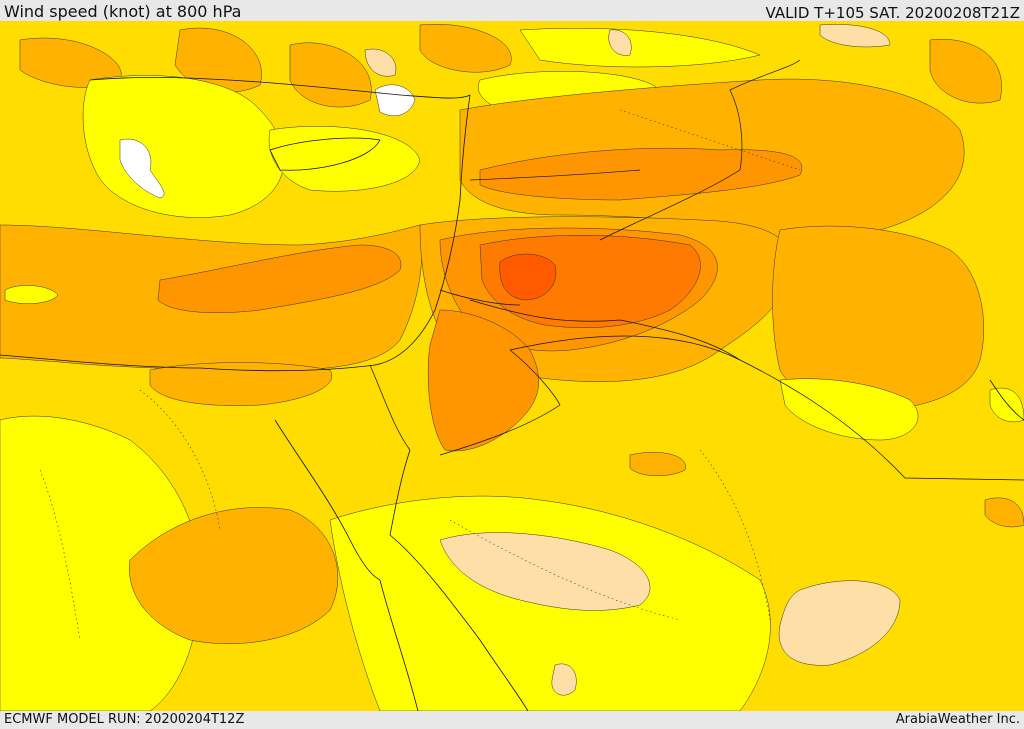 The width and height of the screenshot is (1024, 729). What do you see at coordinates (766, 408) in the screenshot?
I see `saudi-iraq-border` at bounding box center [766, 408].